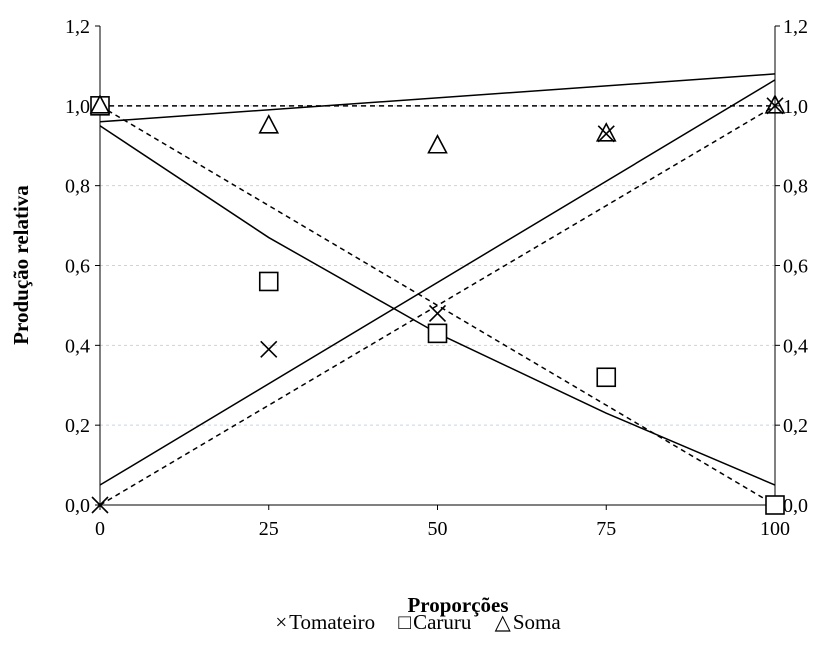  Describe the element at coordinates (795, 267) in the screenshot. I see `y2-tick-label: 0,6` at that location.